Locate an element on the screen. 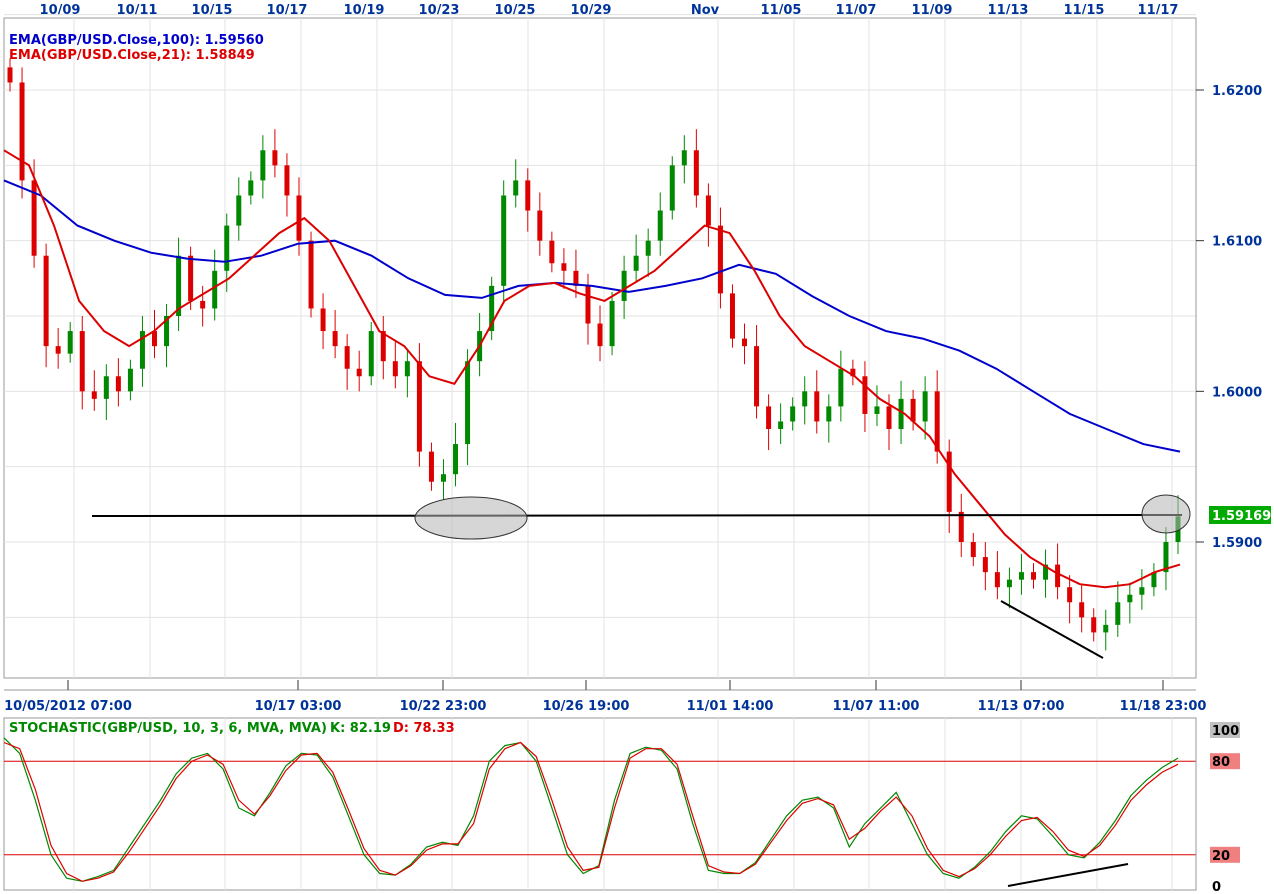 This screenshot has height=894, width=1274. stochastic-k-line is located at coordinates (591, 809).